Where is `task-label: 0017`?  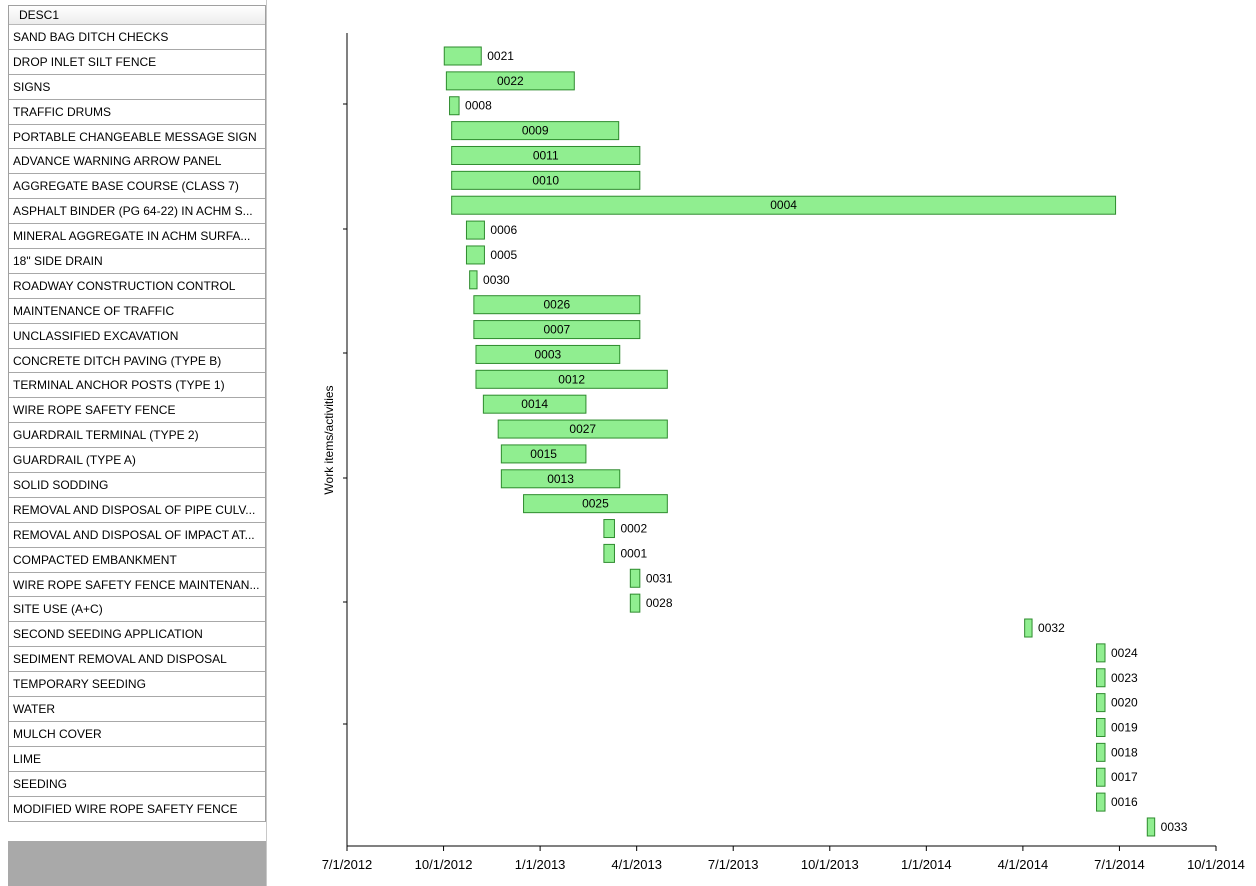
task-label: 0017 is located at coordinates (1124, 777).